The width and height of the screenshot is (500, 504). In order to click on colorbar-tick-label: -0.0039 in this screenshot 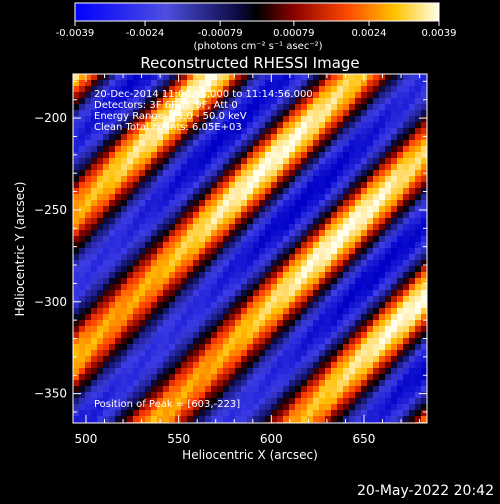, I will do `click(75, 33)`.